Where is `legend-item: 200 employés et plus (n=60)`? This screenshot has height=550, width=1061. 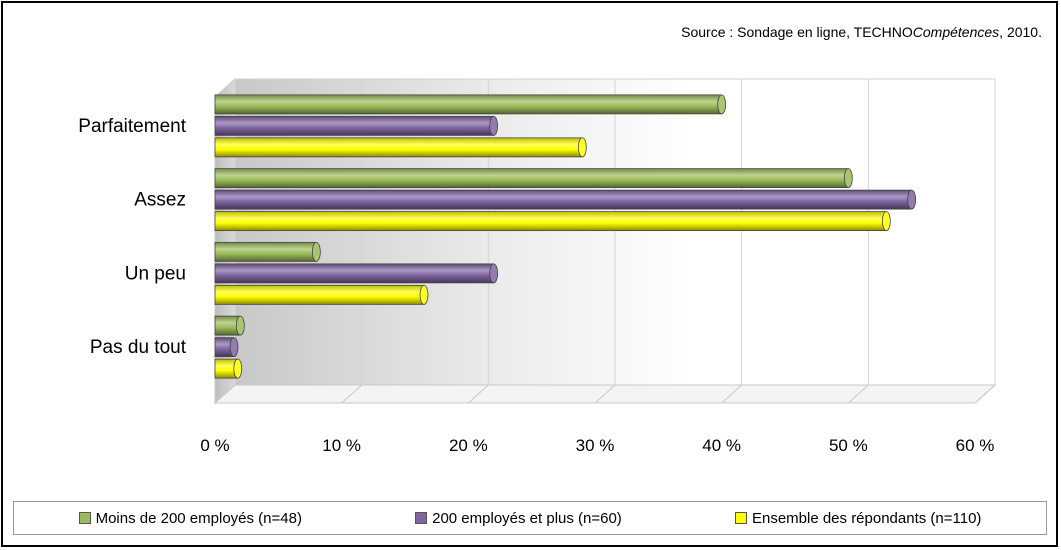
legend-item: 200 employés et plus (n=60) is located at coordinates (518, 518).